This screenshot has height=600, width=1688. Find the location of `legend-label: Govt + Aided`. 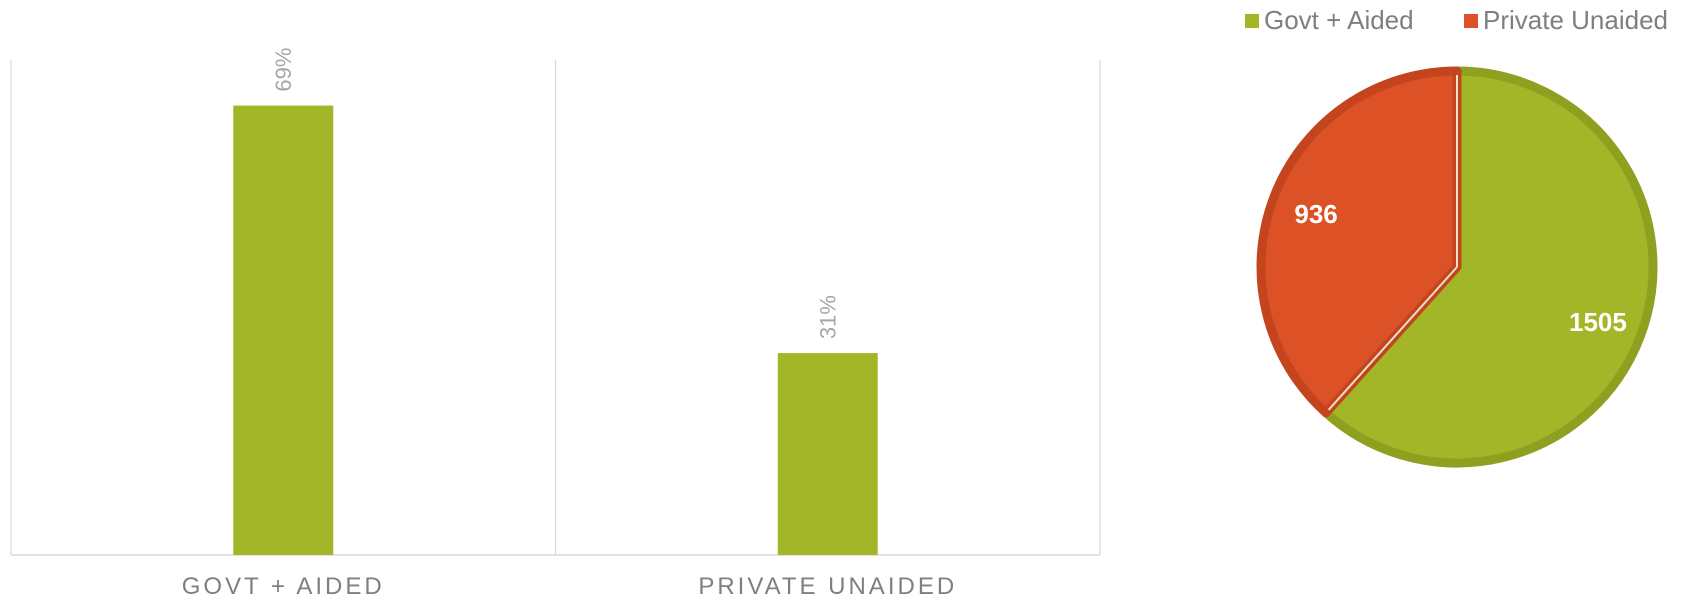

legend-label: Govt + Aided is located at coordinates (1339, 20).